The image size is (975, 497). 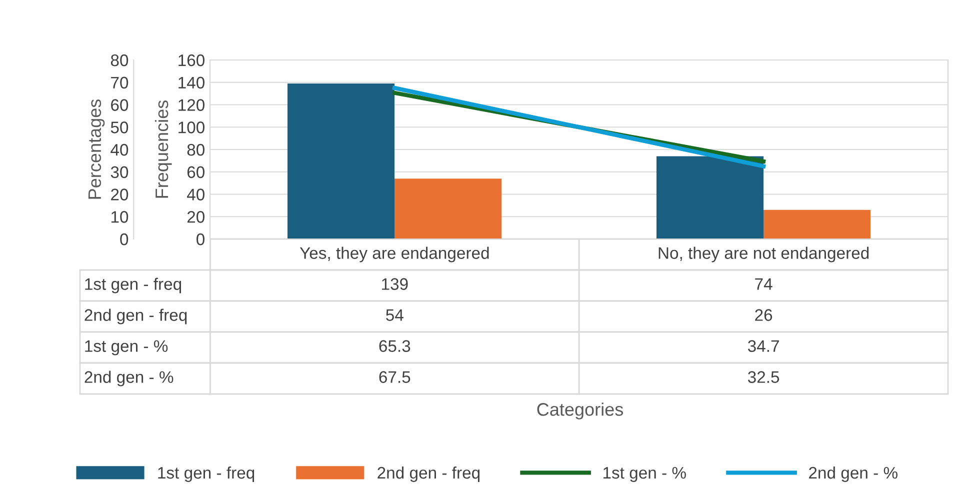 I want to click on y2-tick-label: 20, so click(x=119, y=194).